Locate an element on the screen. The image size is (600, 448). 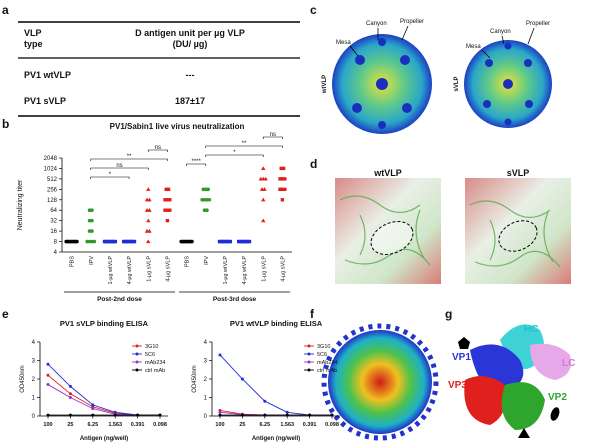
x-tick-label: 6.25 is located at coordinates (264, 425).